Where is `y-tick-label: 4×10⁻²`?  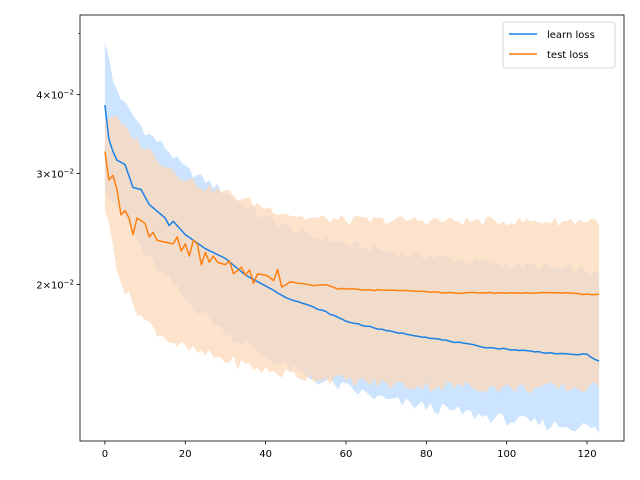
y-tick-label: 4×10⁻² is located at coordinates (55, 95).